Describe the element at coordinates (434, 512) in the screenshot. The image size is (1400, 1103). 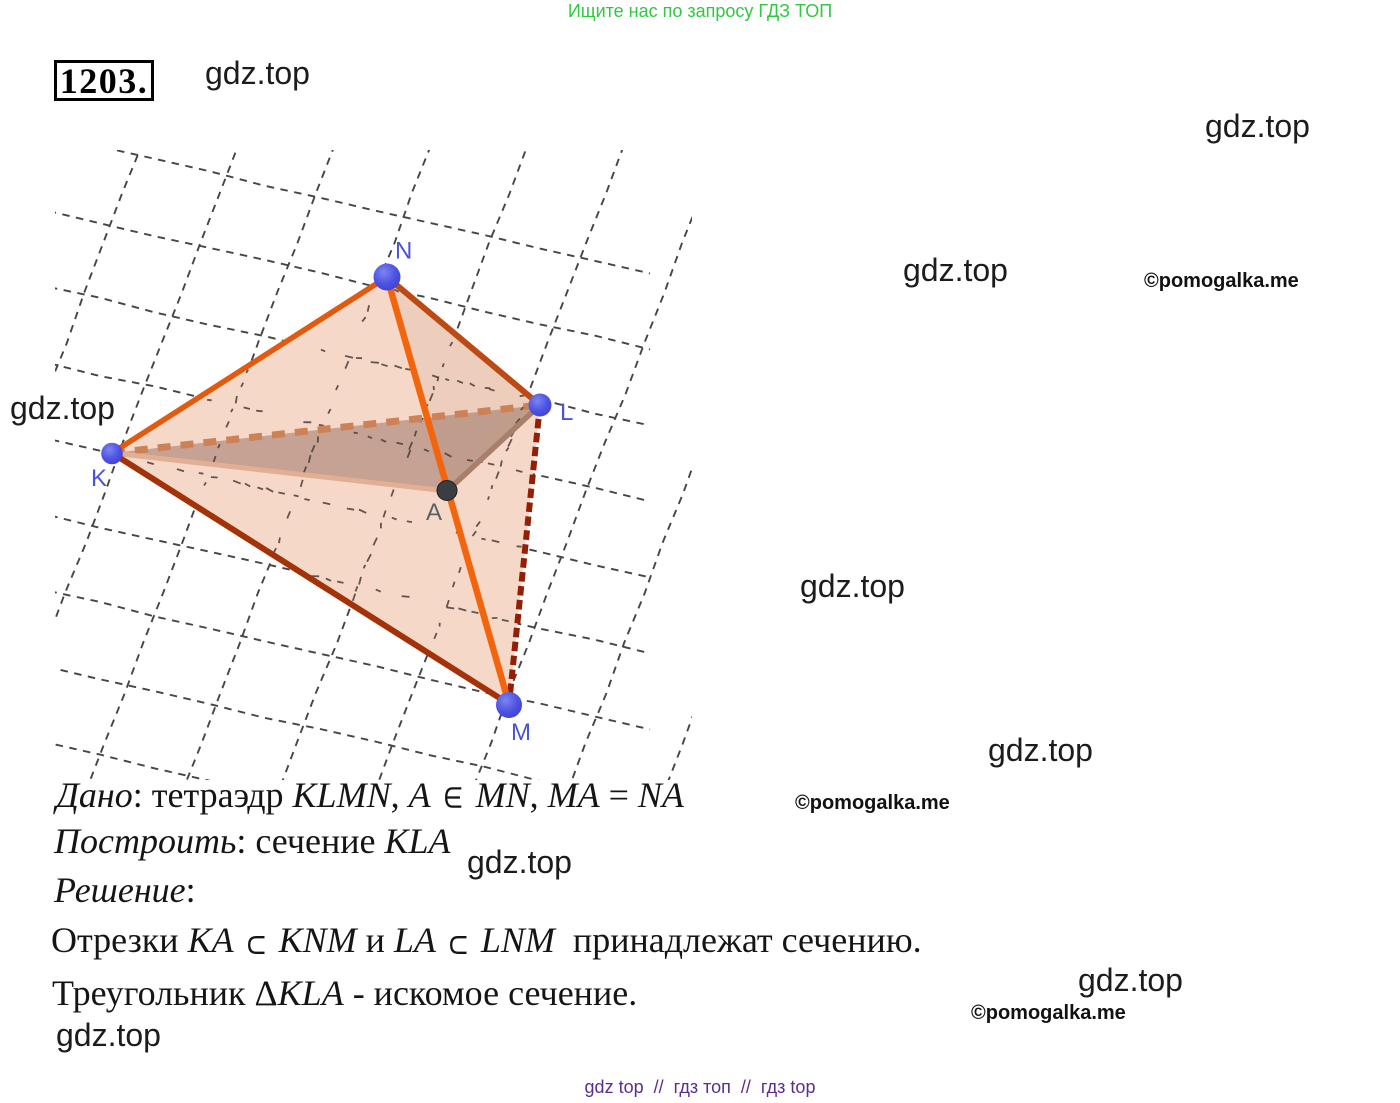
I see `svg-text: A` at that location.